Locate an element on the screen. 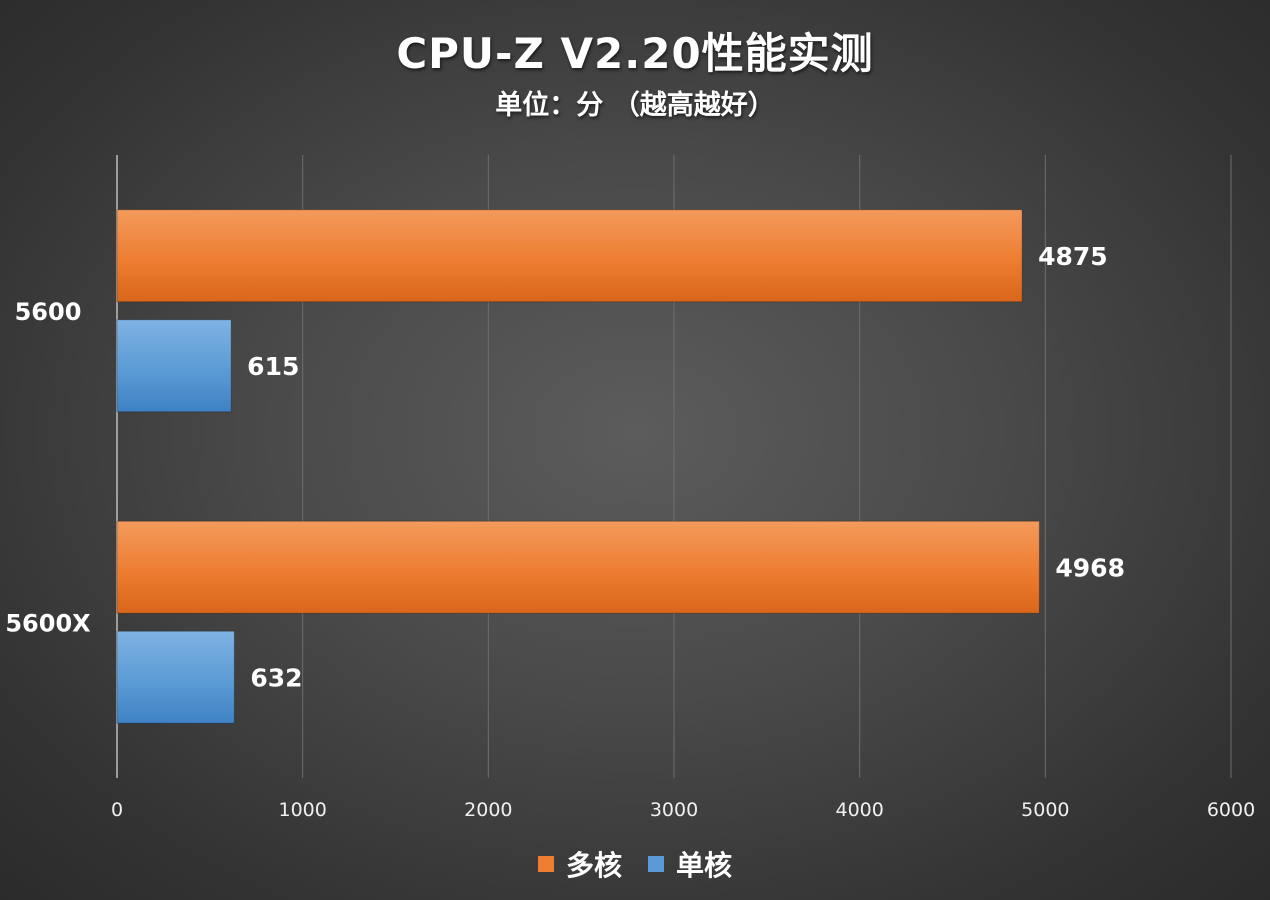 This screenshot has width=1270, height=900. category-label: 5600 is located at coordinates (48, 312).